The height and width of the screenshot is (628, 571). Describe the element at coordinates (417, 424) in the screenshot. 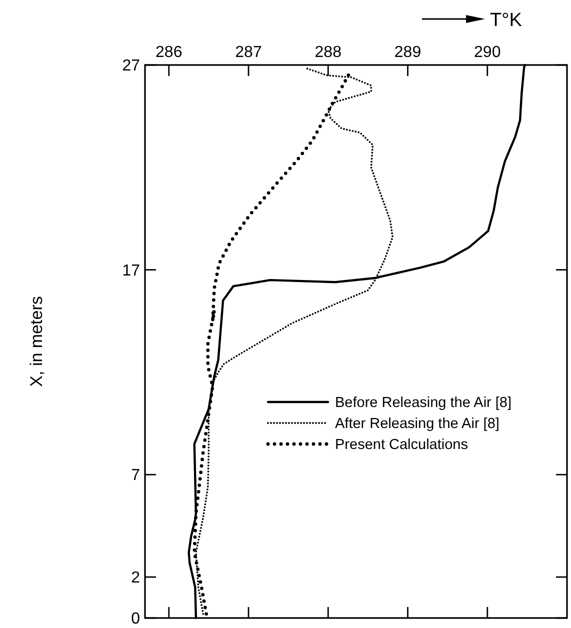

I see `legend-label: After Releasing the Air [8]` at that location.